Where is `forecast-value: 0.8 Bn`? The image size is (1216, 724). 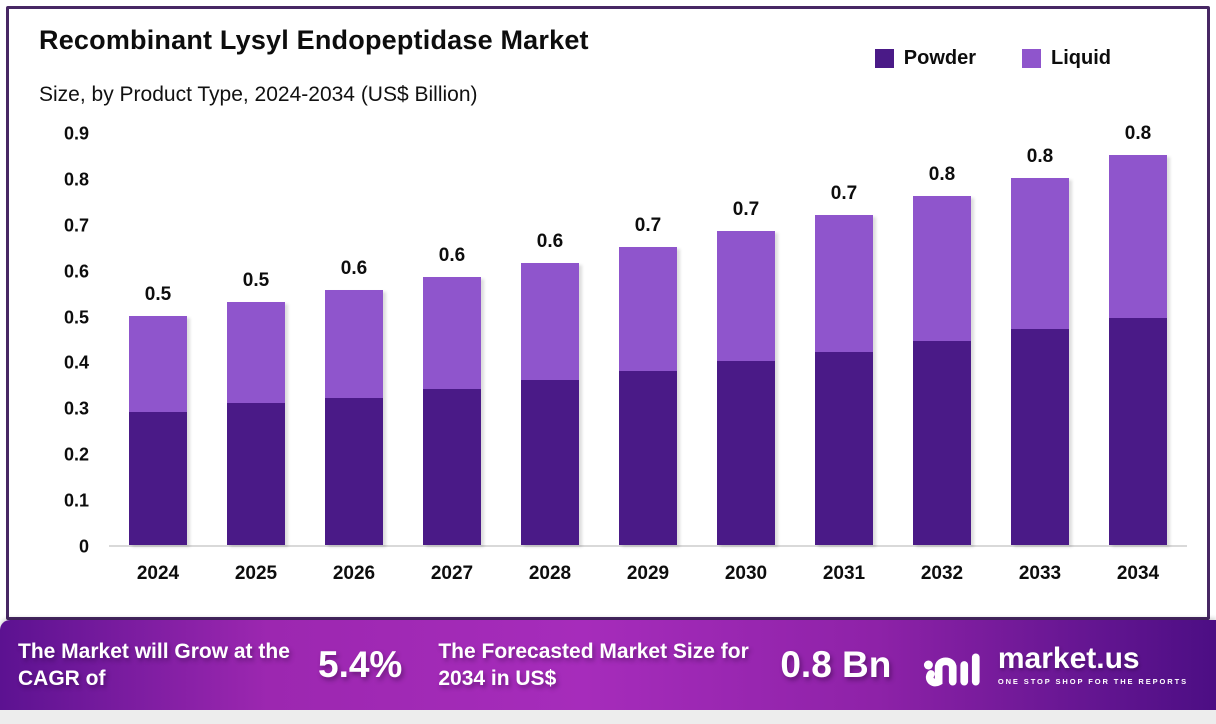 forecast-value: 0.8 Bn is located at coordinates (836, 664).